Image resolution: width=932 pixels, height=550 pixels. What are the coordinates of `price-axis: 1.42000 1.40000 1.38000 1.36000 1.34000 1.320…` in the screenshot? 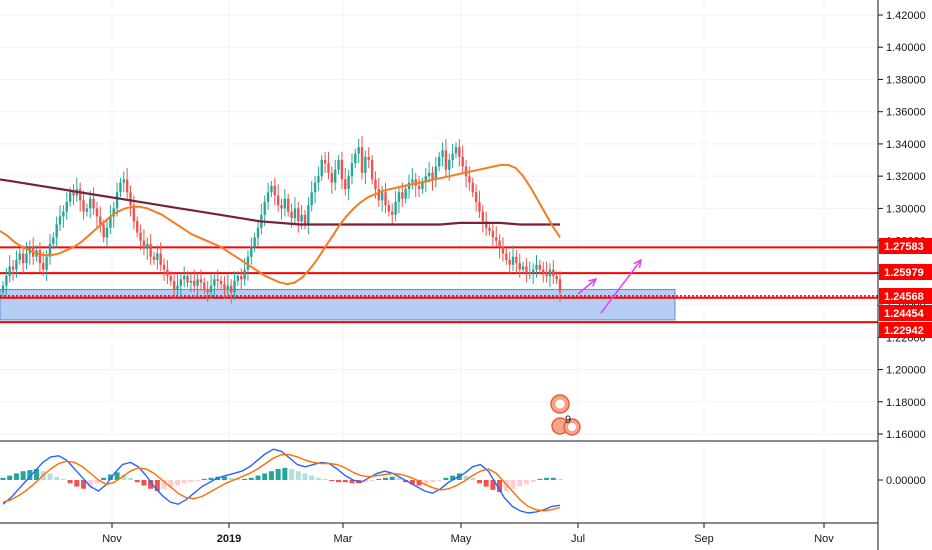 It's located at (904, 275).